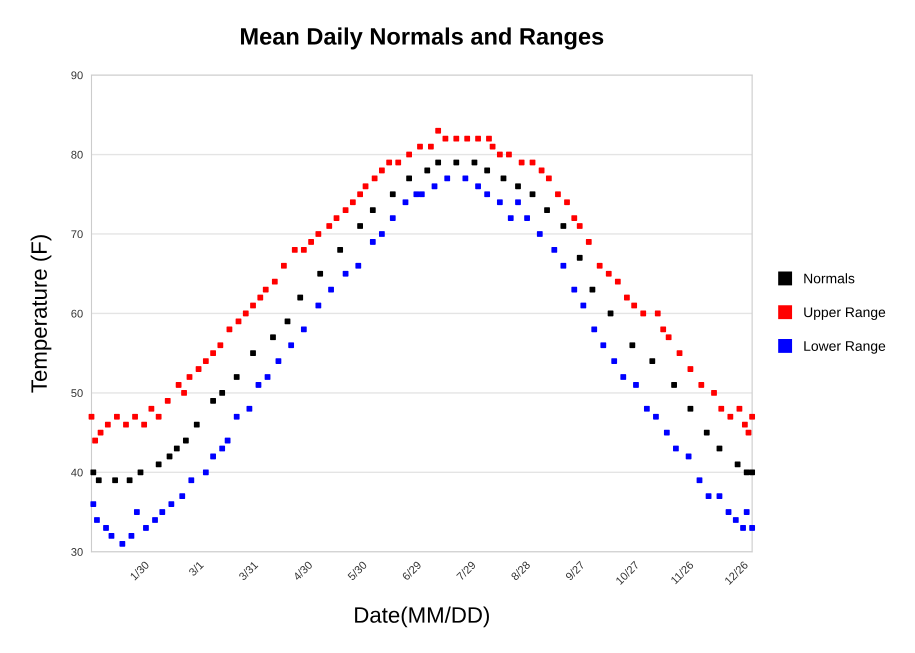 The width and height of the screenshot is (915, 653). What do you see at coordinates (77, 154) in the screenshot?
I see `y-tick-label: 80` at bounding box center [77, 154].